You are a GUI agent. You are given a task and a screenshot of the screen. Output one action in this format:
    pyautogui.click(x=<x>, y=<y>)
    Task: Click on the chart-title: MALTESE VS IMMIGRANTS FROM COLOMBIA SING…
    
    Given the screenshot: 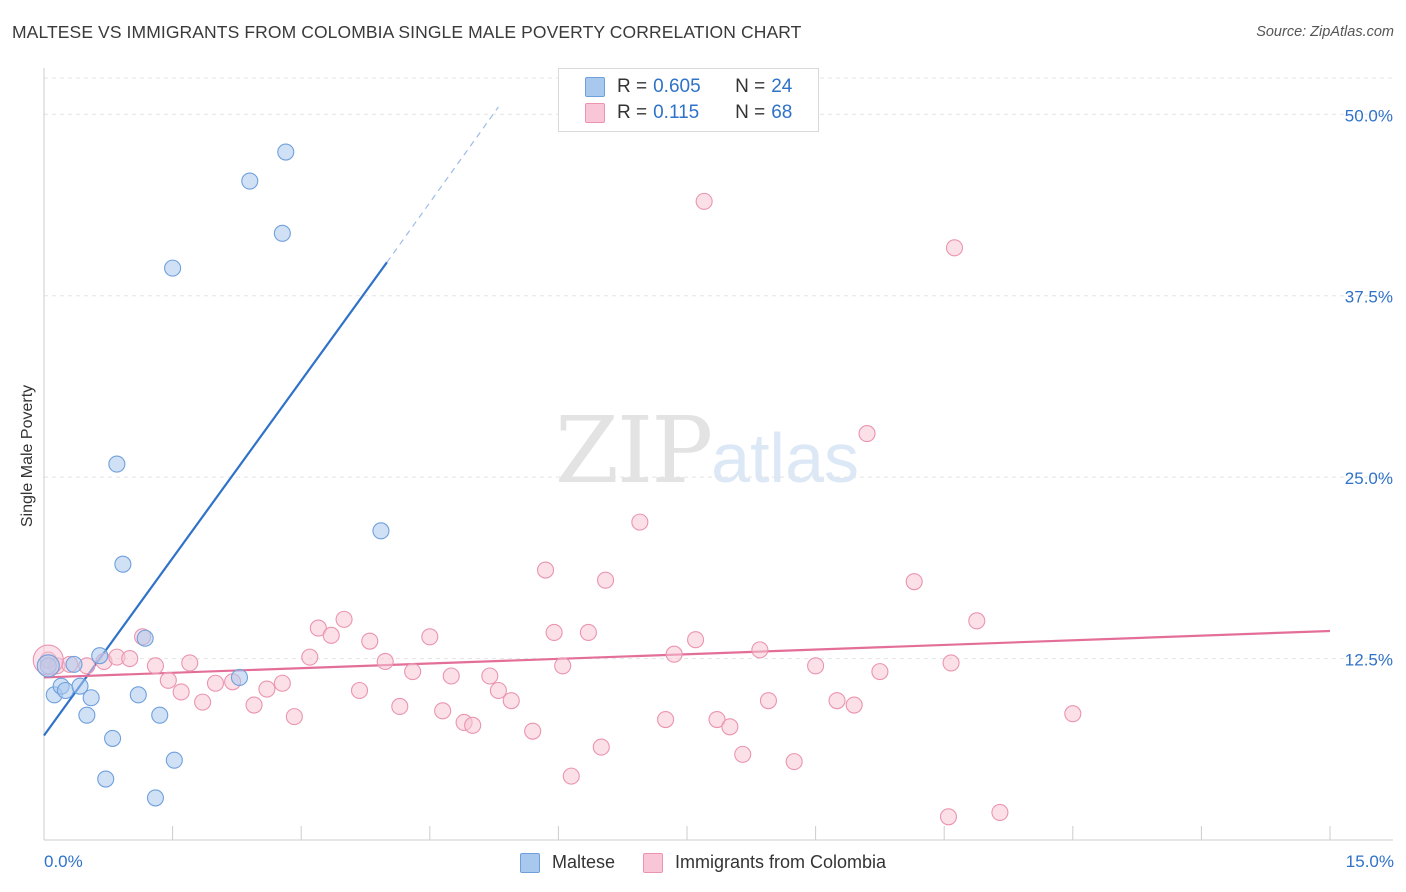 What is the action you would take?
    pyautogui.click(x=407, y=32)
    